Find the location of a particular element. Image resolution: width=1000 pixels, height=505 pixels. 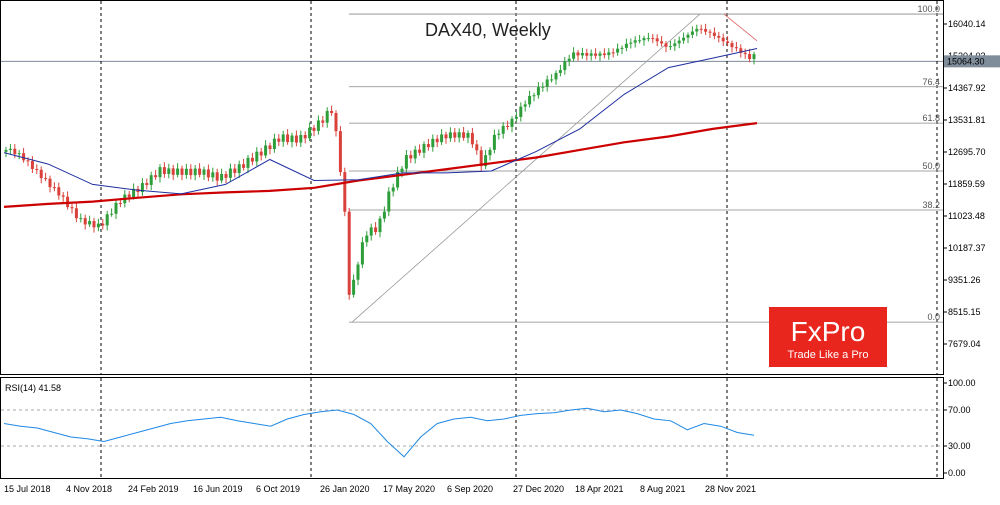

price-tick-label: 9351.26 is located at coordinates (964, 280).